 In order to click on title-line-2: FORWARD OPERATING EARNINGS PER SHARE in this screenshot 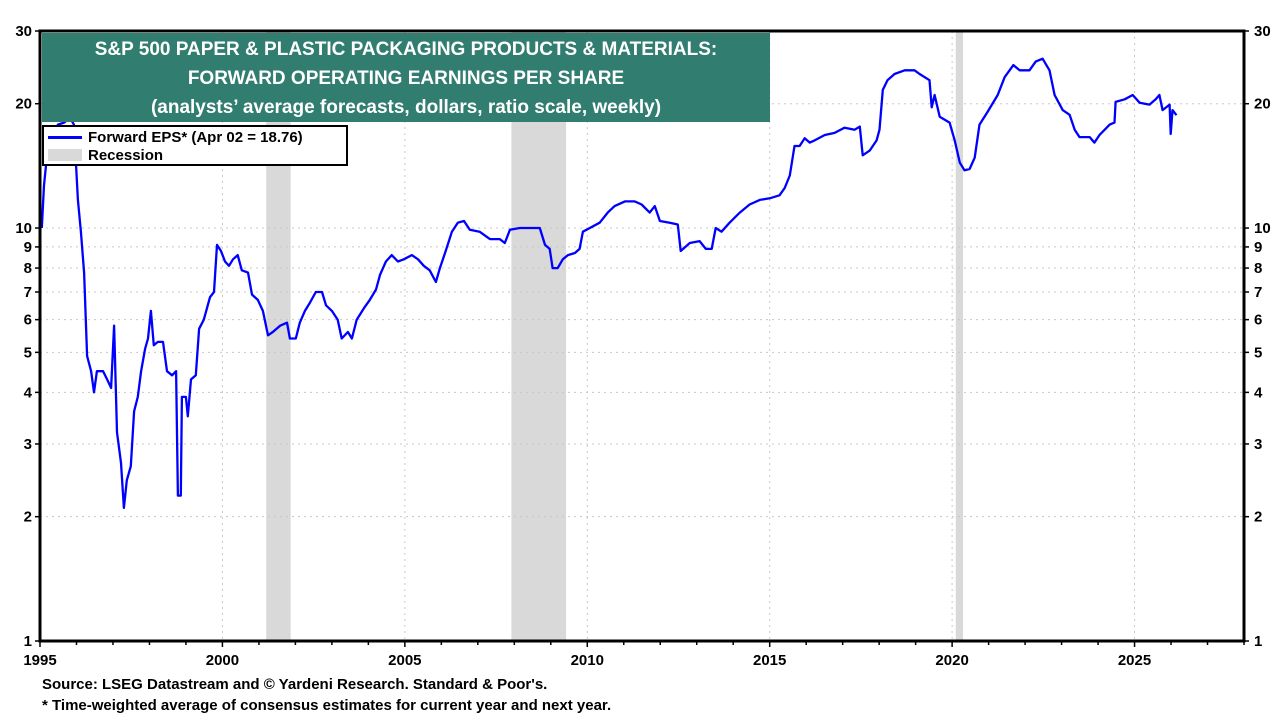, I will do `click(406, 78)`.